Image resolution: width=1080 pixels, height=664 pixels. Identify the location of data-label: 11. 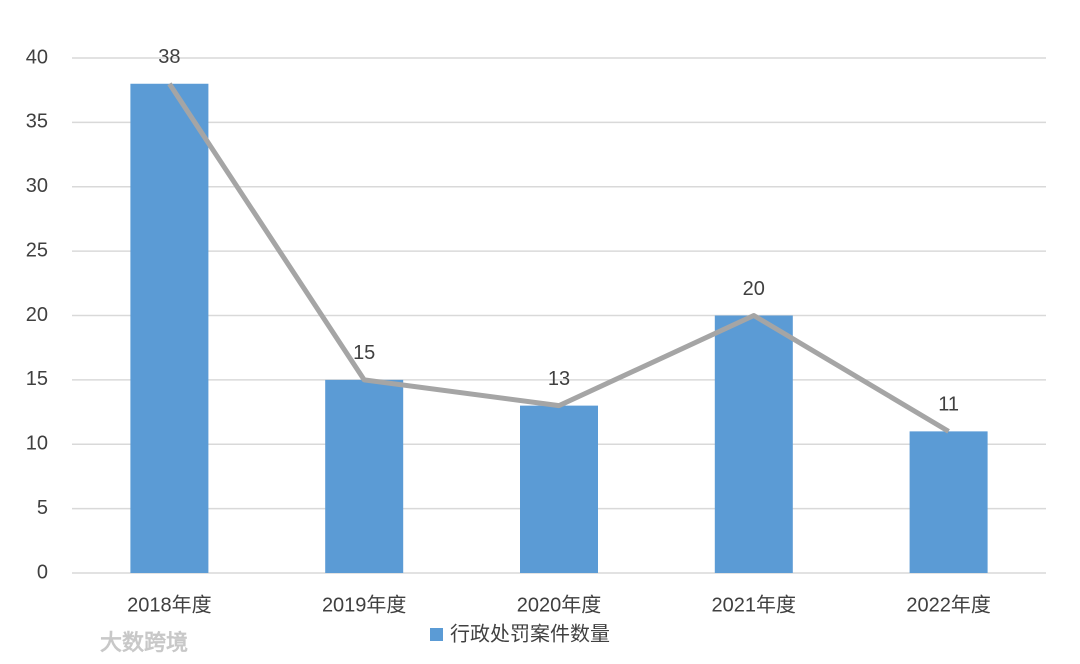
(948, 405).